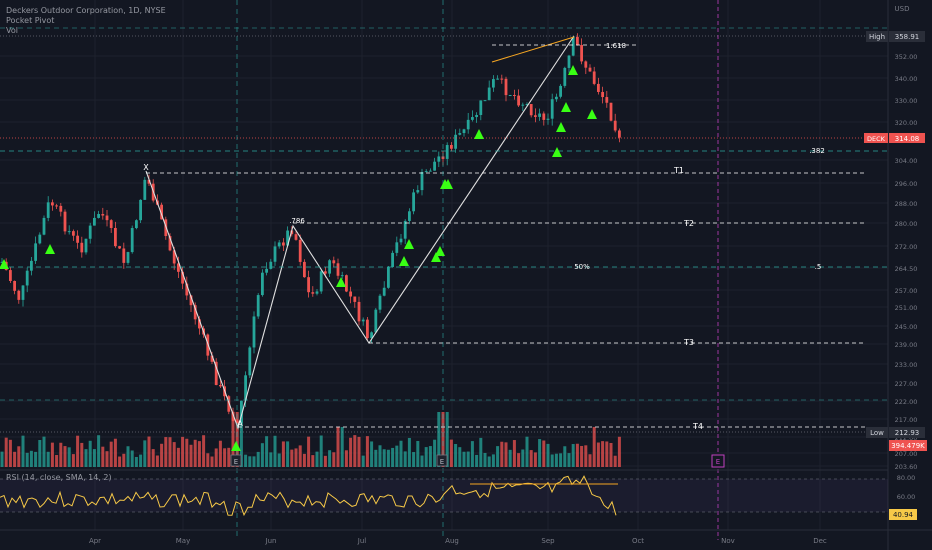  What do you see at coordinates (718, 461) in the screenshot?
I see `earnings-marker-upcoming` at bounding box center [718, 461].